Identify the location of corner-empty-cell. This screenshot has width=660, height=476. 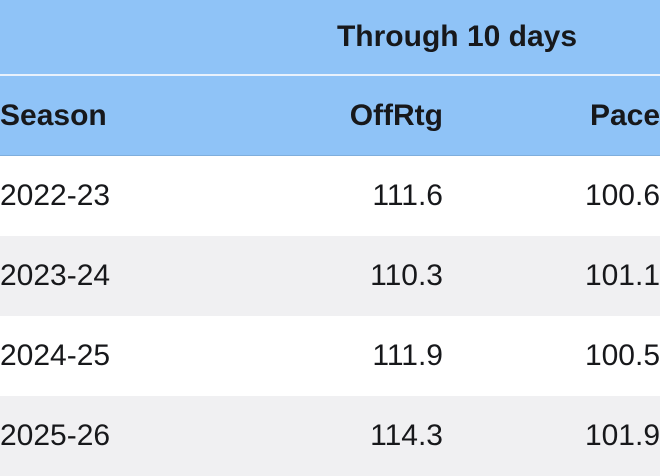
(122, 37).